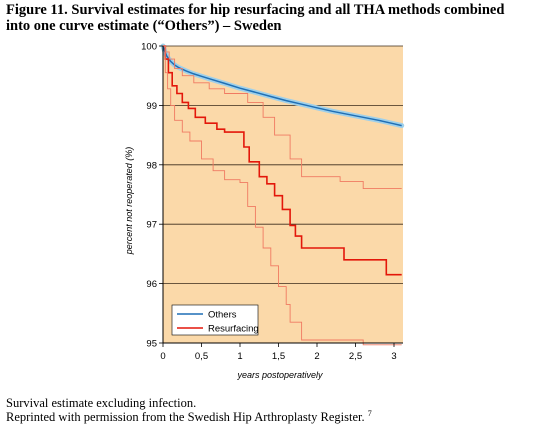 This screenshot has width=533, height=428. What do you see at coordinates (201, 356) in the screenshot?
I see `x-tick-label-1: 0,5` at bounding box center [201, 356].